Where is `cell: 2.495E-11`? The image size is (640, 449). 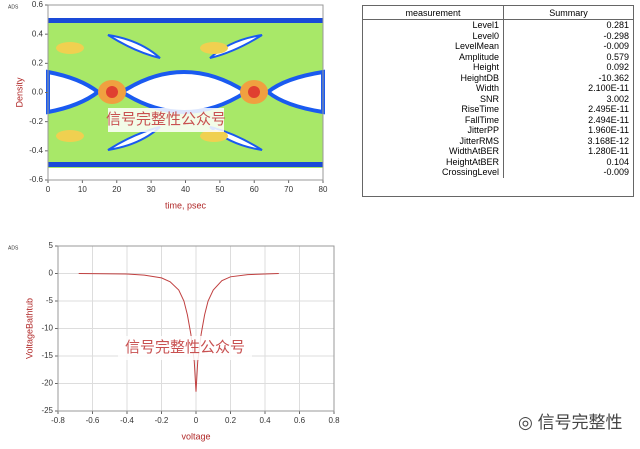 cell: 2.495E-11 is located at coordinates (608, 109).